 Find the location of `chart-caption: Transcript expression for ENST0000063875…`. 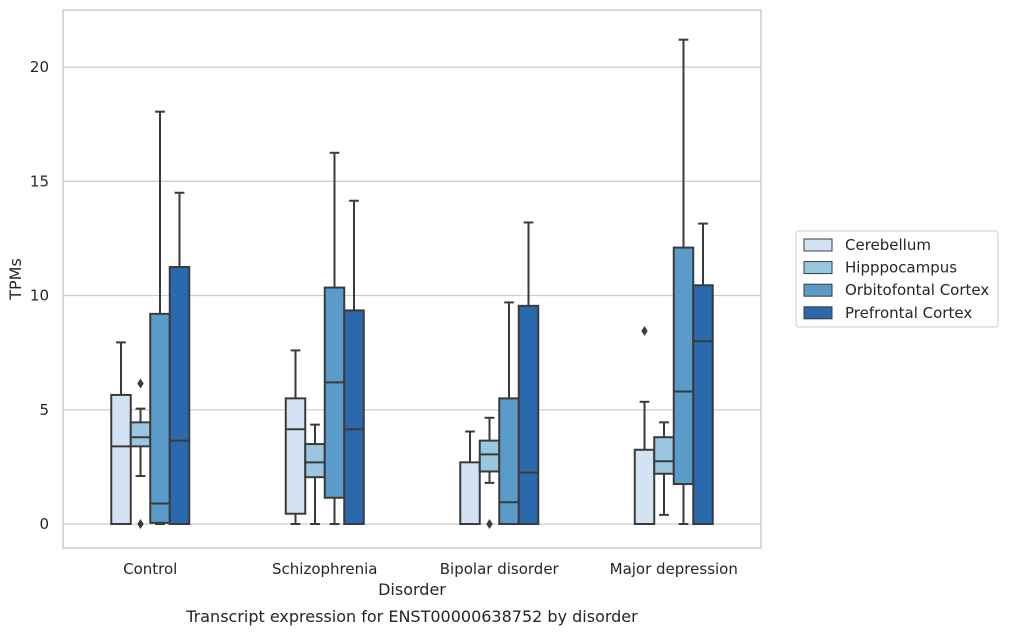

chart-caption: Transcript expression for ENST0000063875… is located at coordinates (411, 616).